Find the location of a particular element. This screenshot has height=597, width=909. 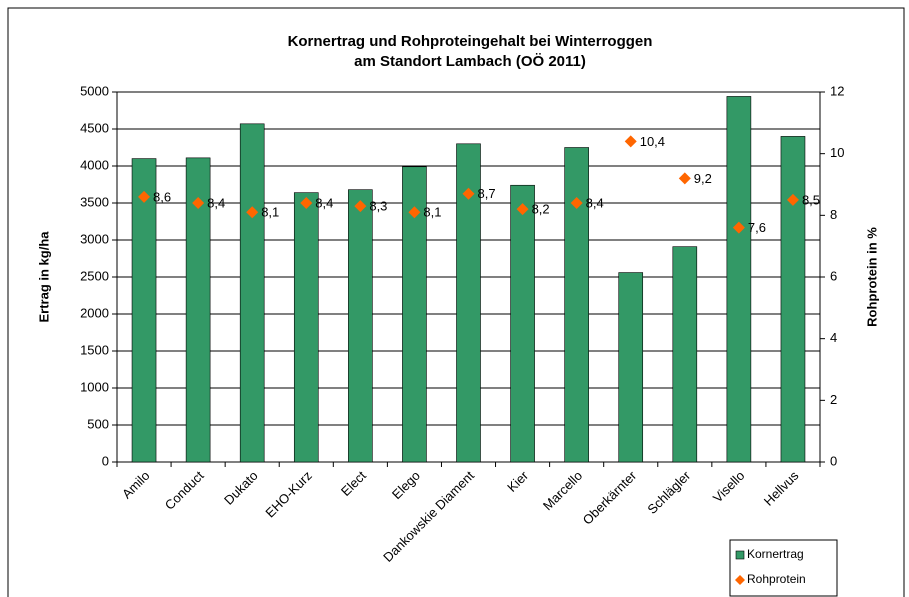

y2-tick-label: 0 is located at coordinates (833, 460).